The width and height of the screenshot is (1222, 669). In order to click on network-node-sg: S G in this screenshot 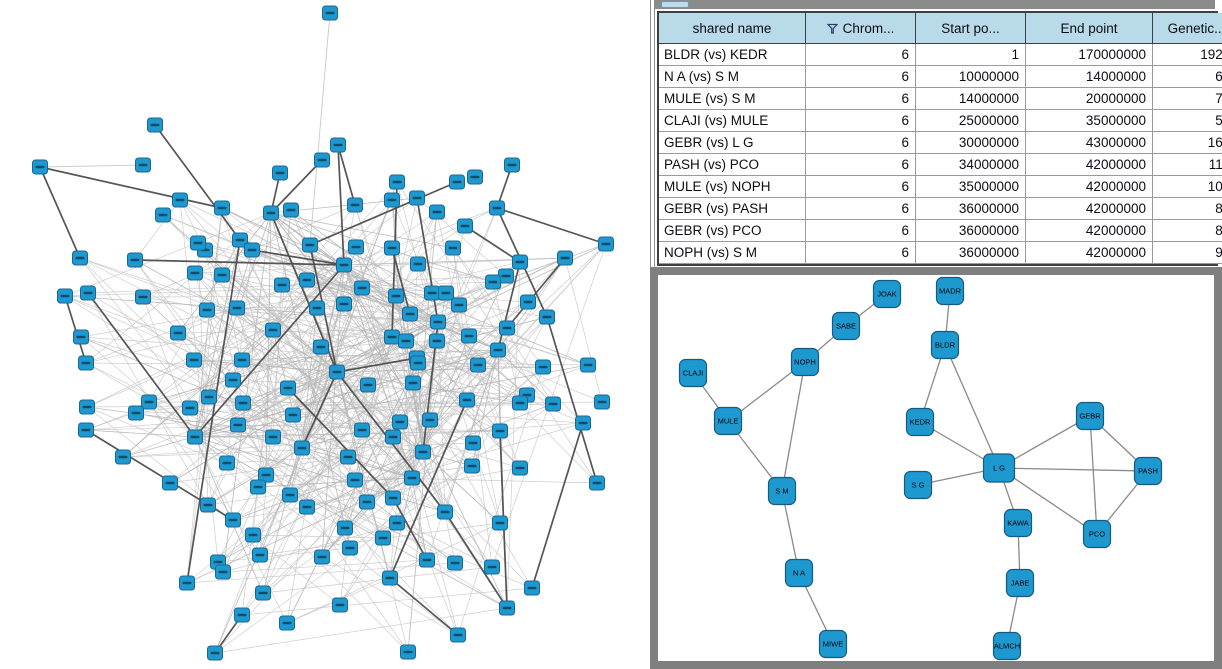, I will do `click(918, 485)`.